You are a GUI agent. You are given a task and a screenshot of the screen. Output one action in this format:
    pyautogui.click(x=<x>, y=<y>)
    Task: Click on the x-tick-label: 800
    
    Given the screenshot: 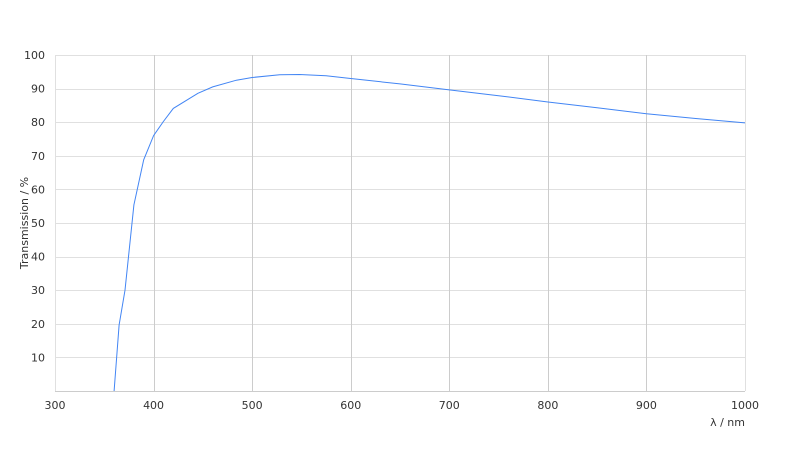 What is the action you would take?
    pyautogui.click(x=547, y=405)
    